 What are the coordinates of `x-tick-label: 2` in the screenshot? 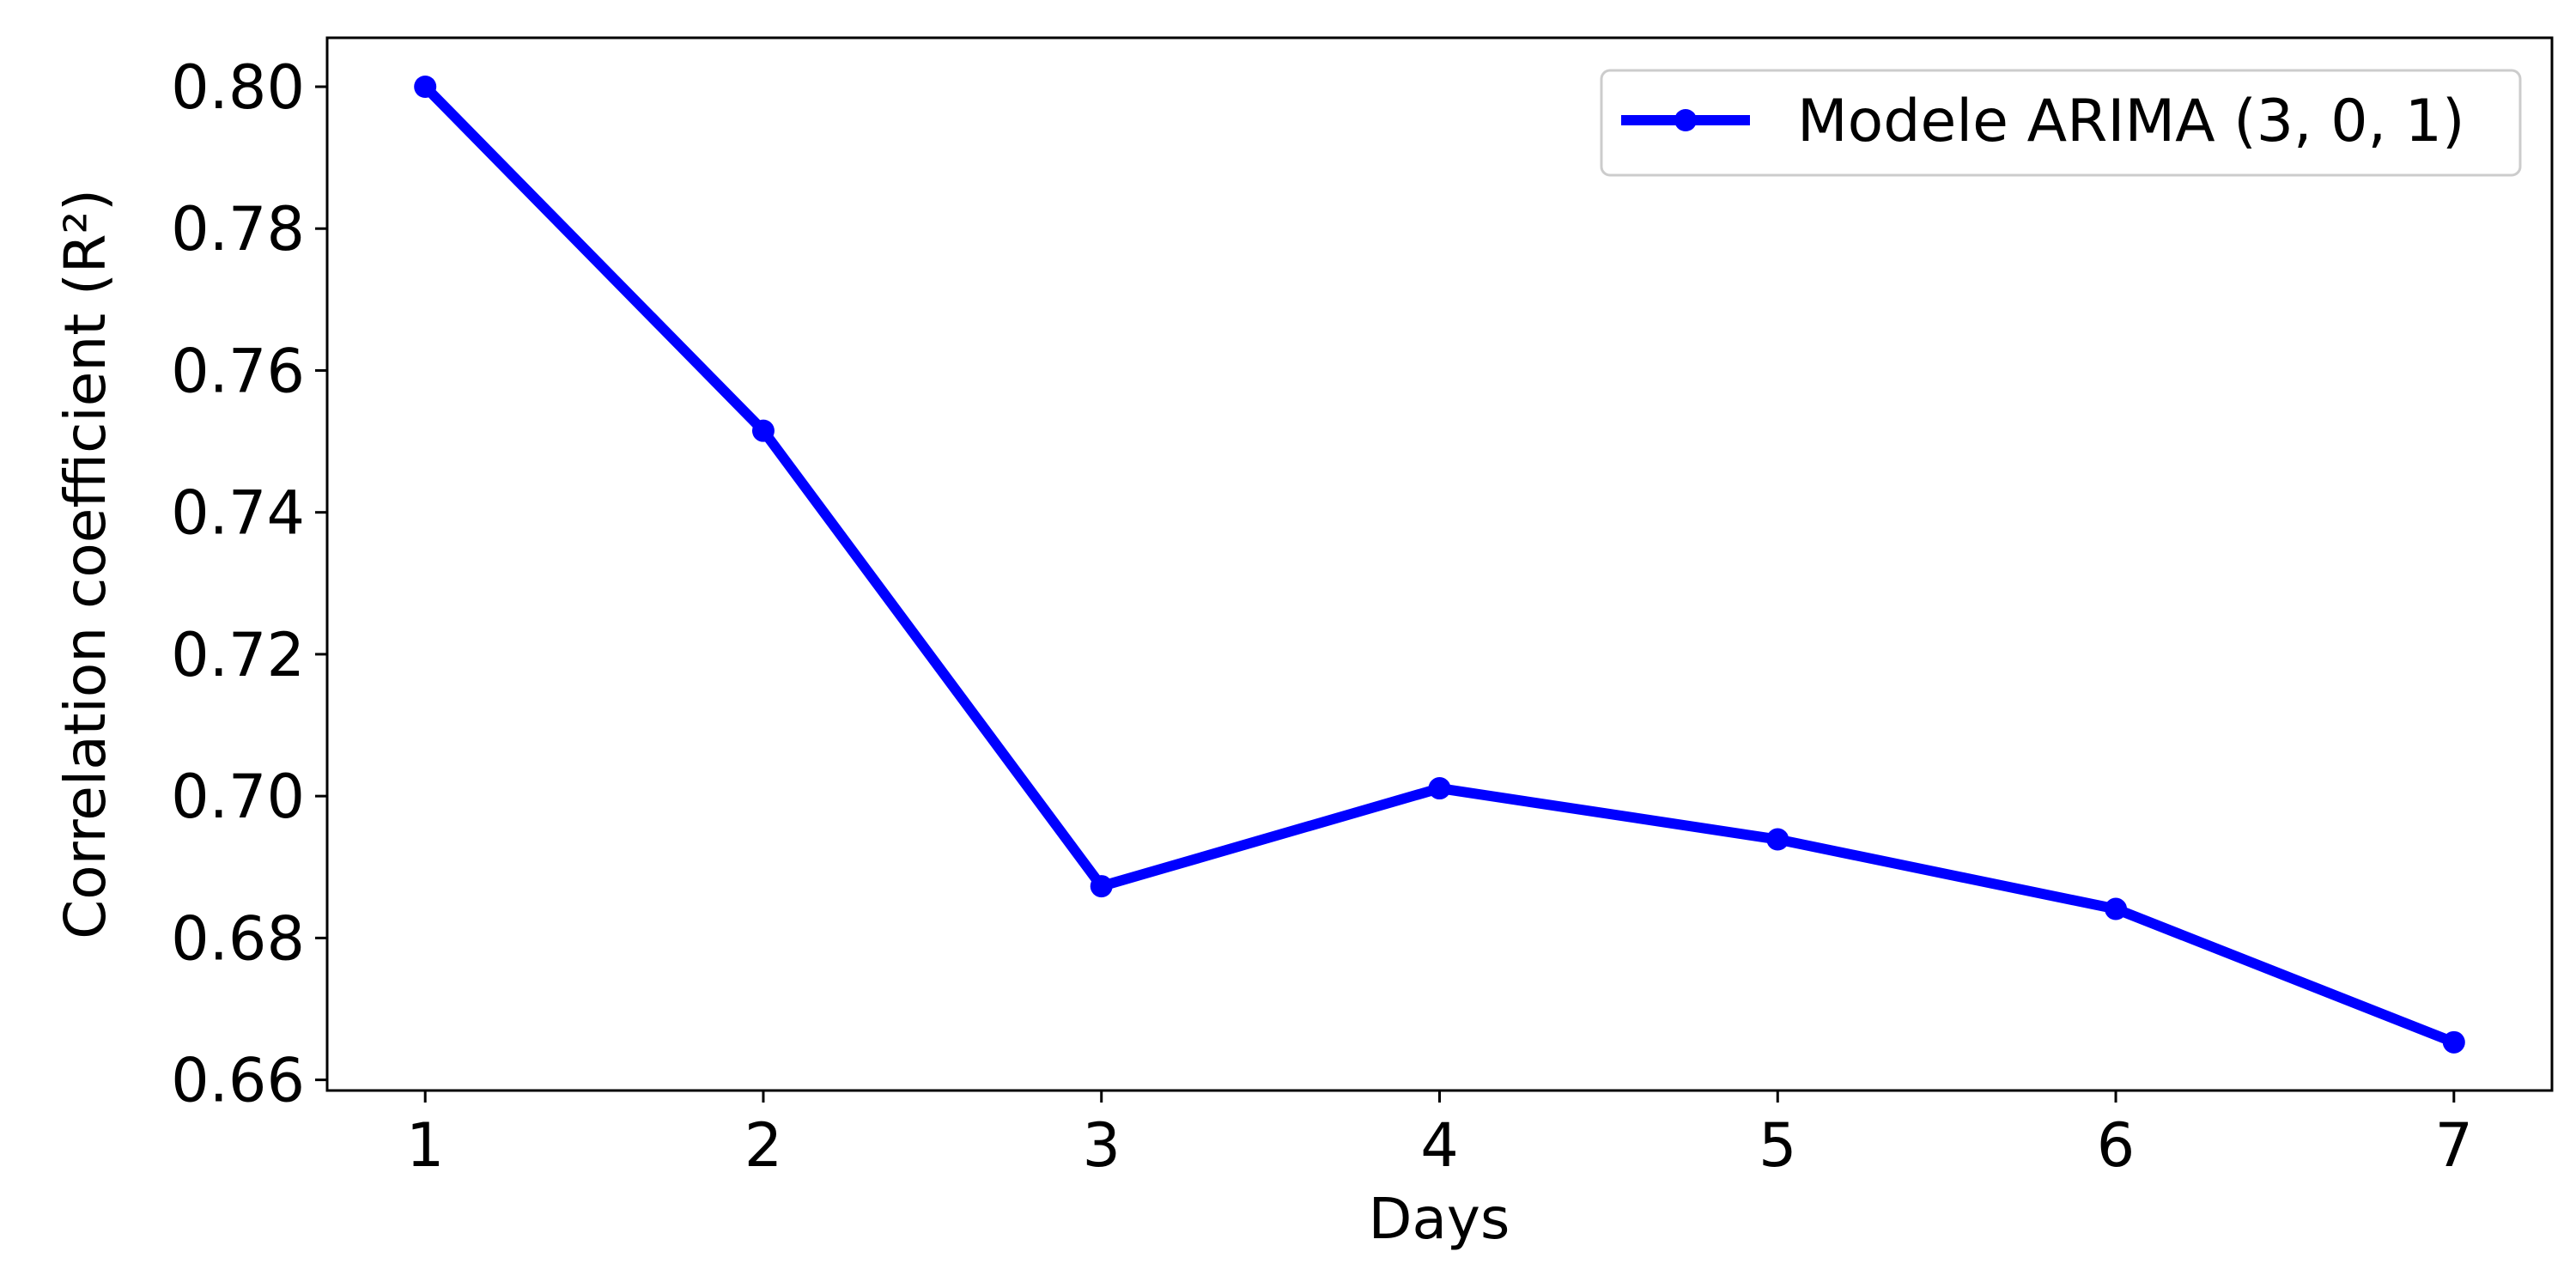 It's located at (764, 1145).